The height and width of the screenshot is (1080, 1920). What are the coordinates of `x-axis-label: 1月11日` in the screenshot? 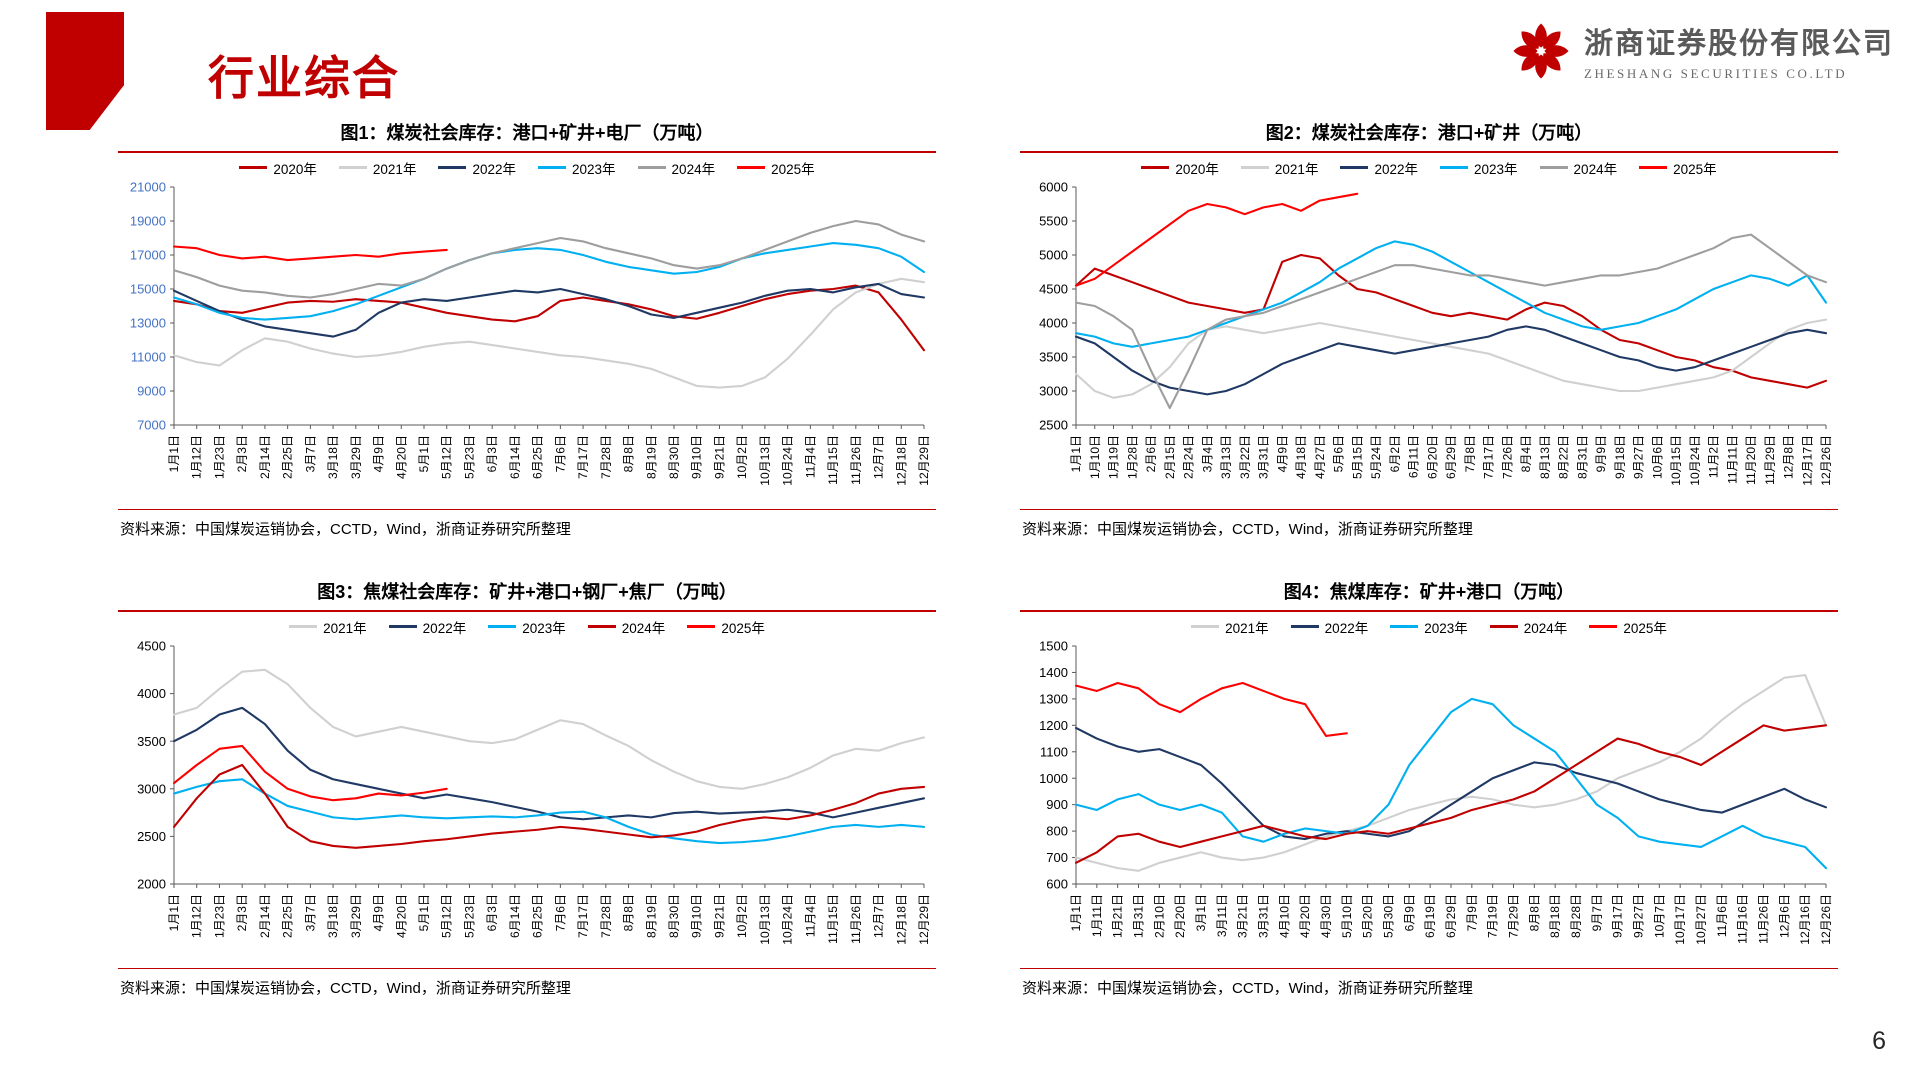 It's located at (1097, 915).